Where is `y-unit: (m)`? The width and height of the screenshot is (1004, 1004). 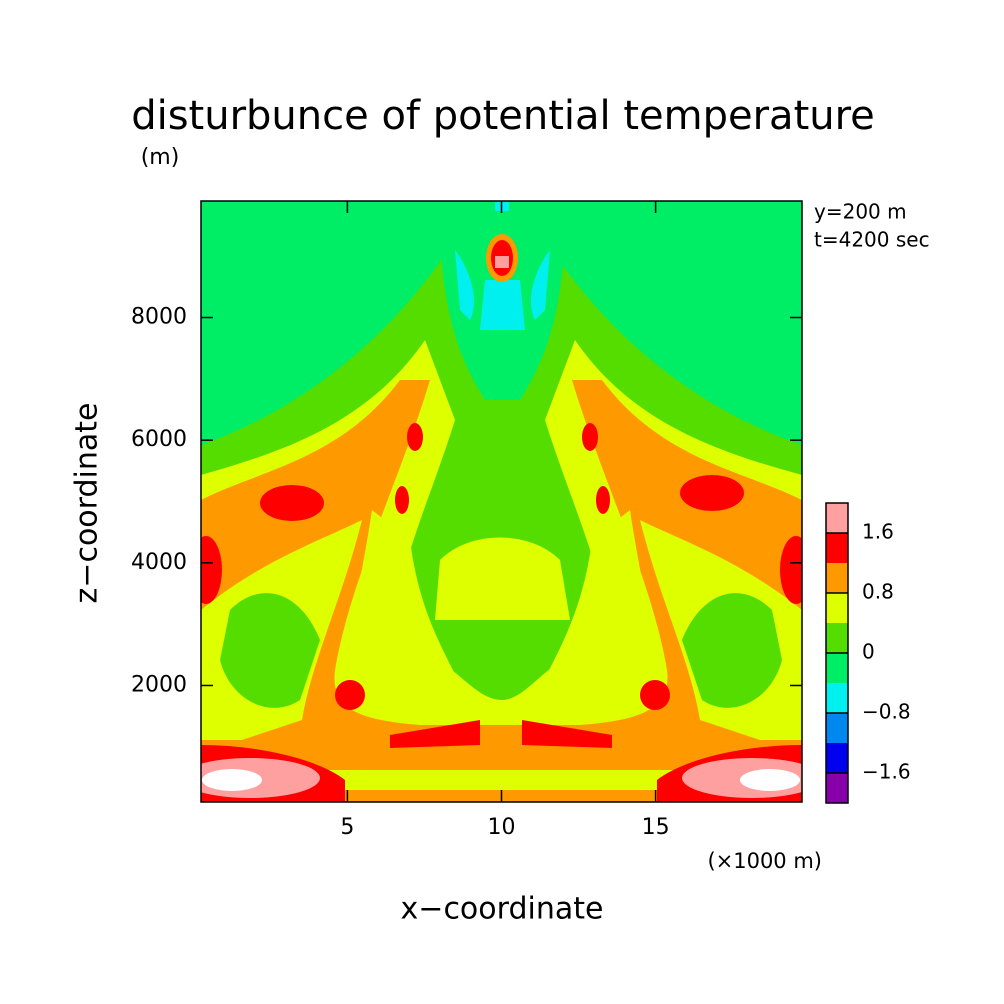 y-unit: (m) is located at coordinates (160, 157).